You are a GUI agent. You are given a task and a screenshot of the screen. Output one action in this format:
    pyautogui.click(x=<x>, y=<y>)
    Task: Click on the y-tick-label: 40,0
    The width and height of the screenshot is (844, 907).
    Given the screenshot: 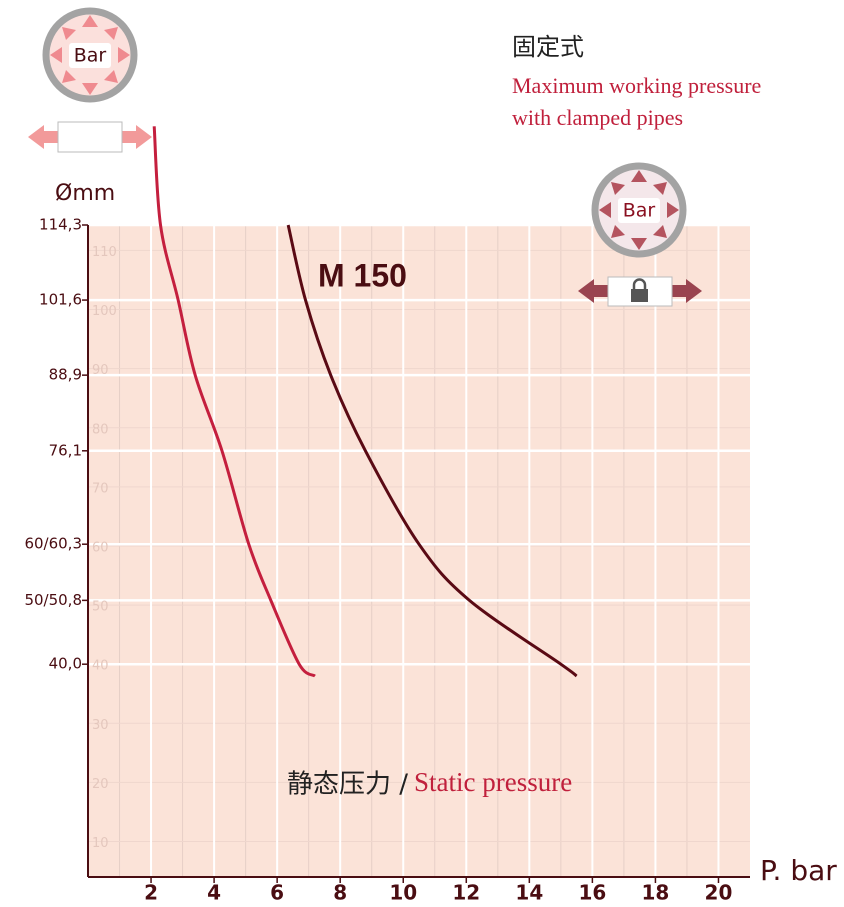 What is the action you would take?
    pyautogui.click(x=65, y=664)
    